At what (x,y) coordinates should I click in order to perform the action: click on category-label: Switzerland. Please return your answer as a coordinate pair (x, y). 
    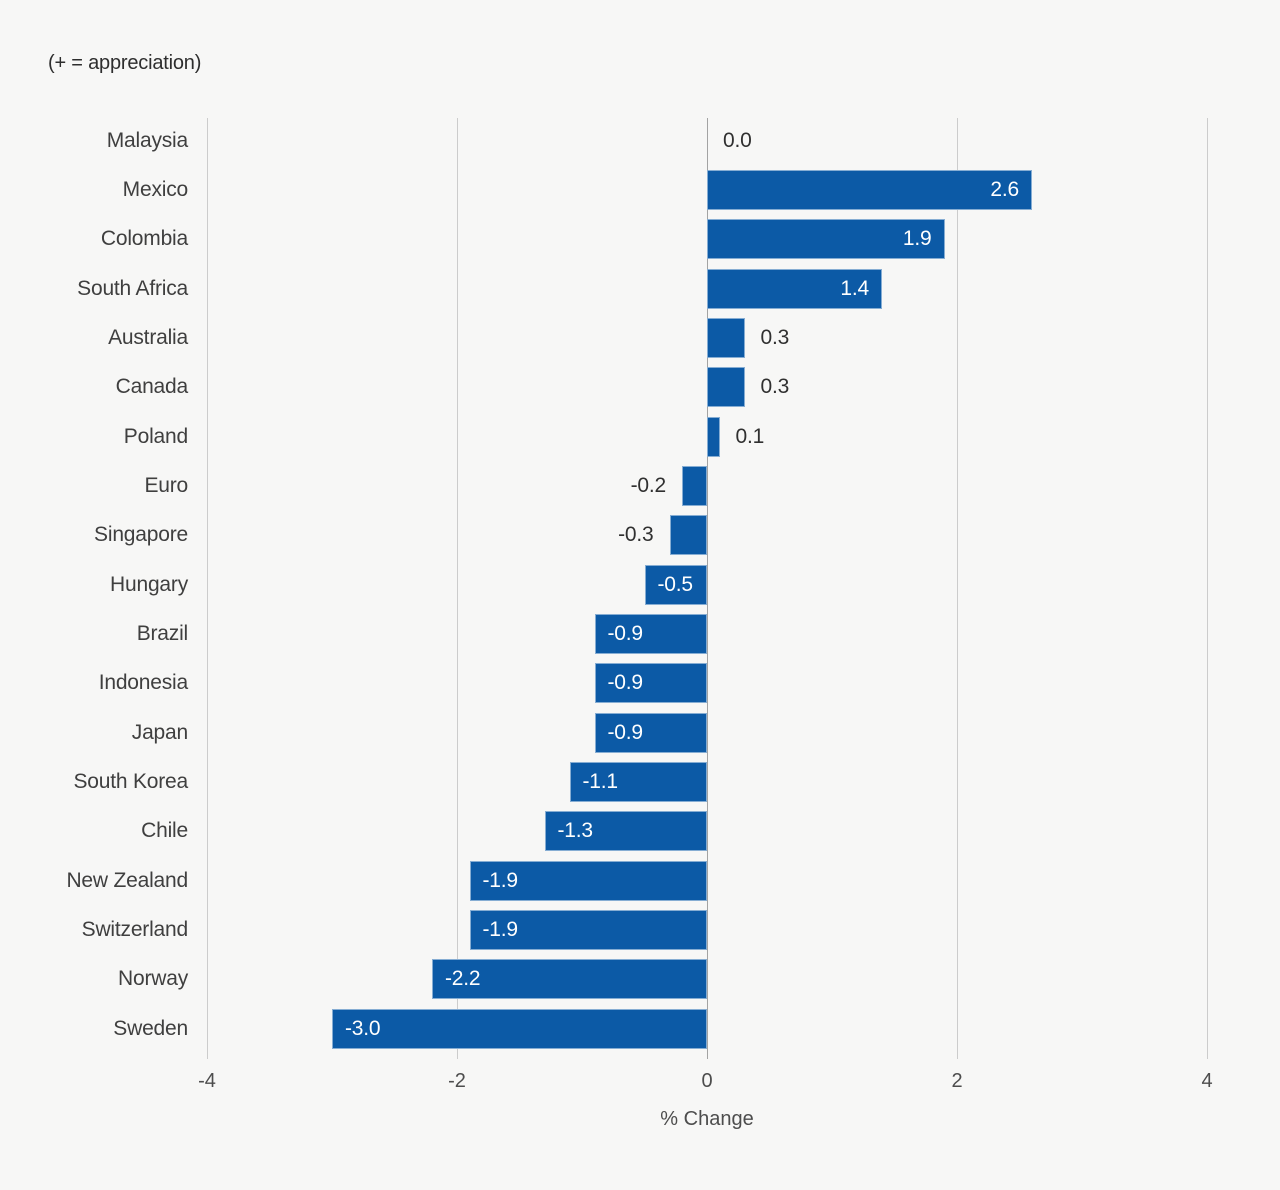
    Looking at the image, I should click on (135, 929).